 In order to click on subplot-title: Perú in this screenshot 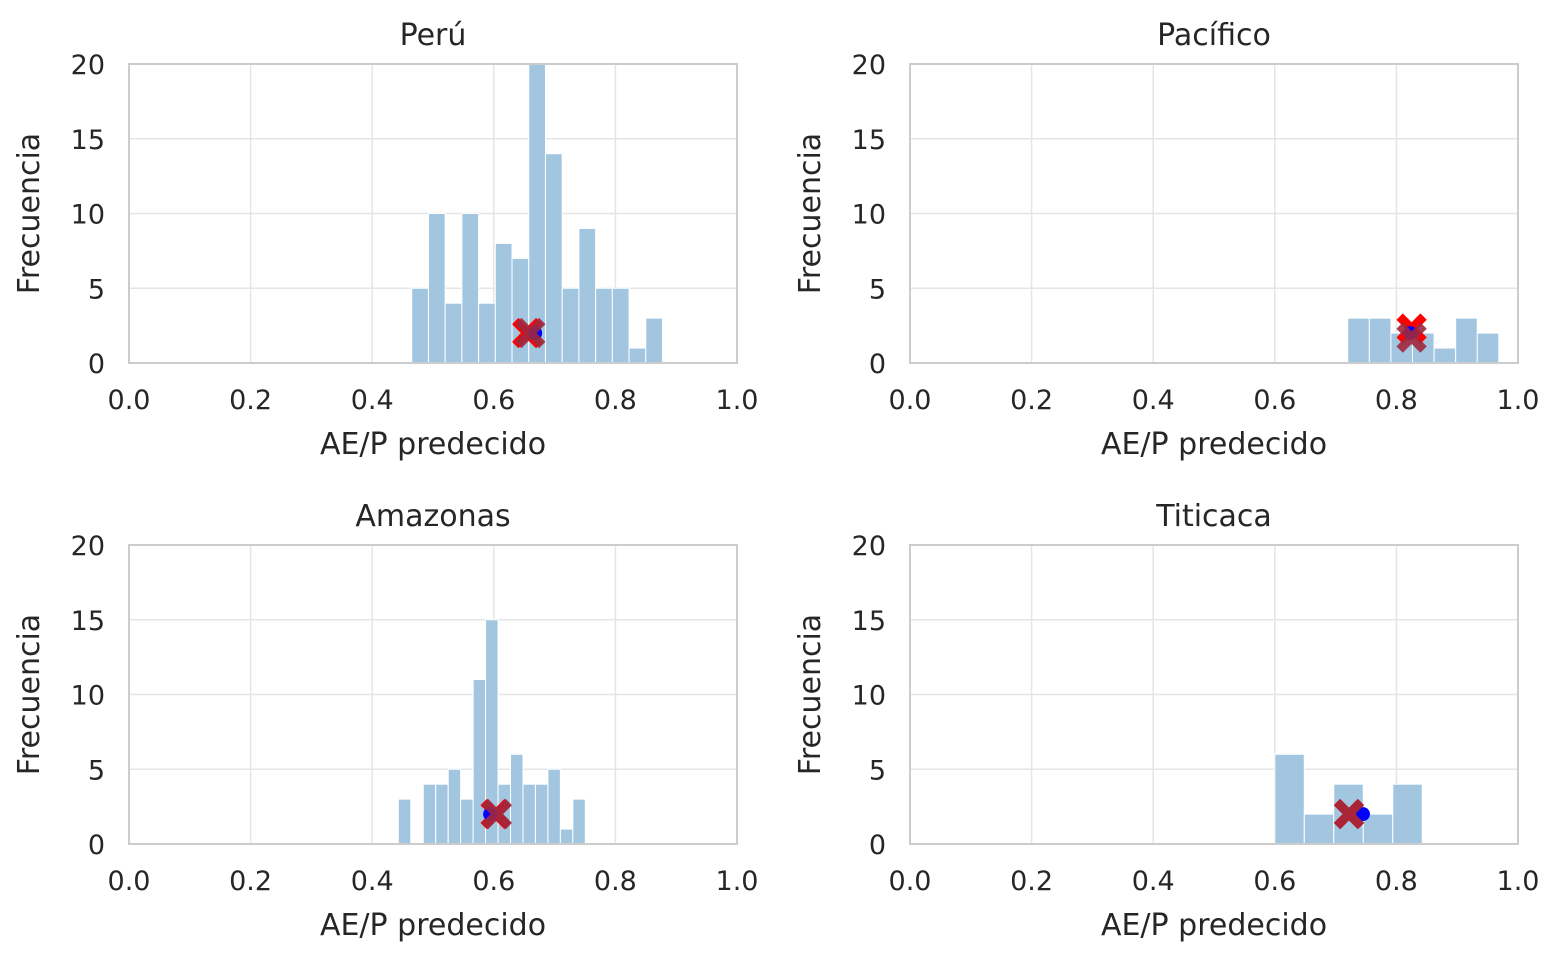, I will do `click(433, 35)`.